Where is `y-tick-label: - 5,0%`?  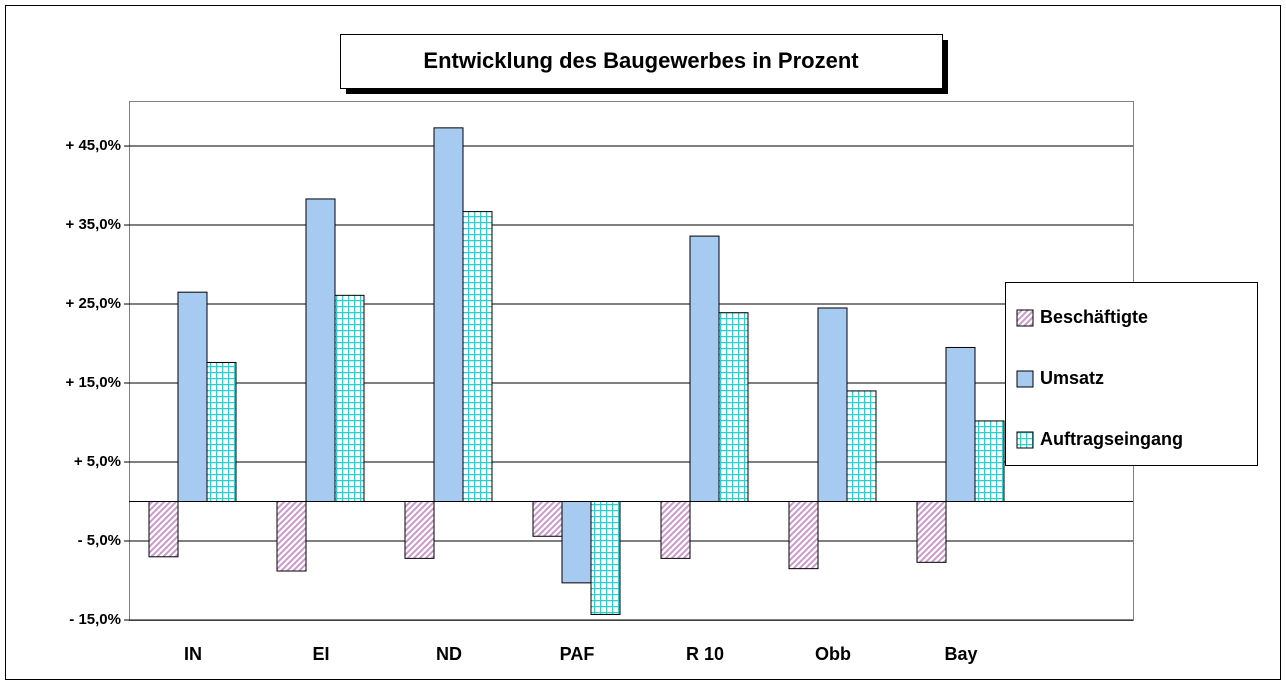
y-tick-label: - 5,0% is located at coordinates (99, 540).